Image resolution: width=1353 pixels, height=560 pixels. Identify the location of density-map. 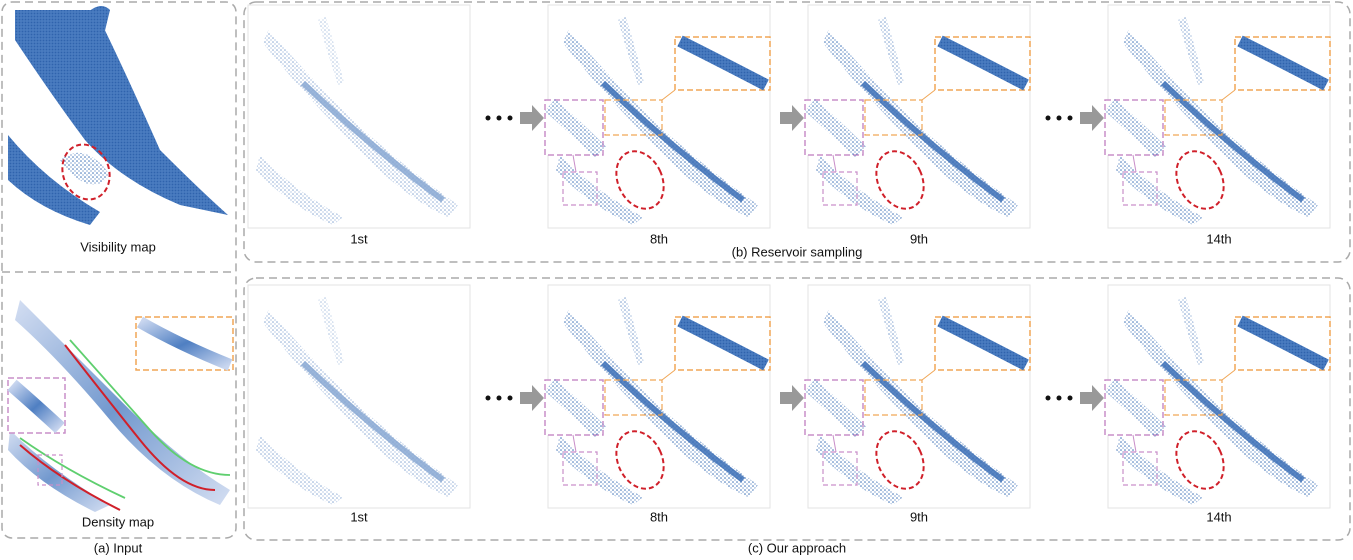
(120, 400).